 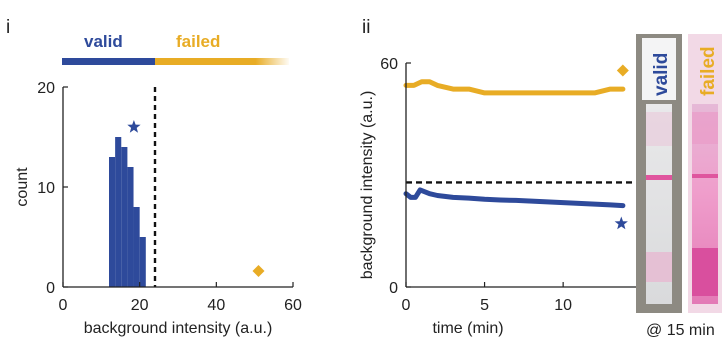 I want to click on valid-test-line, so click(x=659, y=177).